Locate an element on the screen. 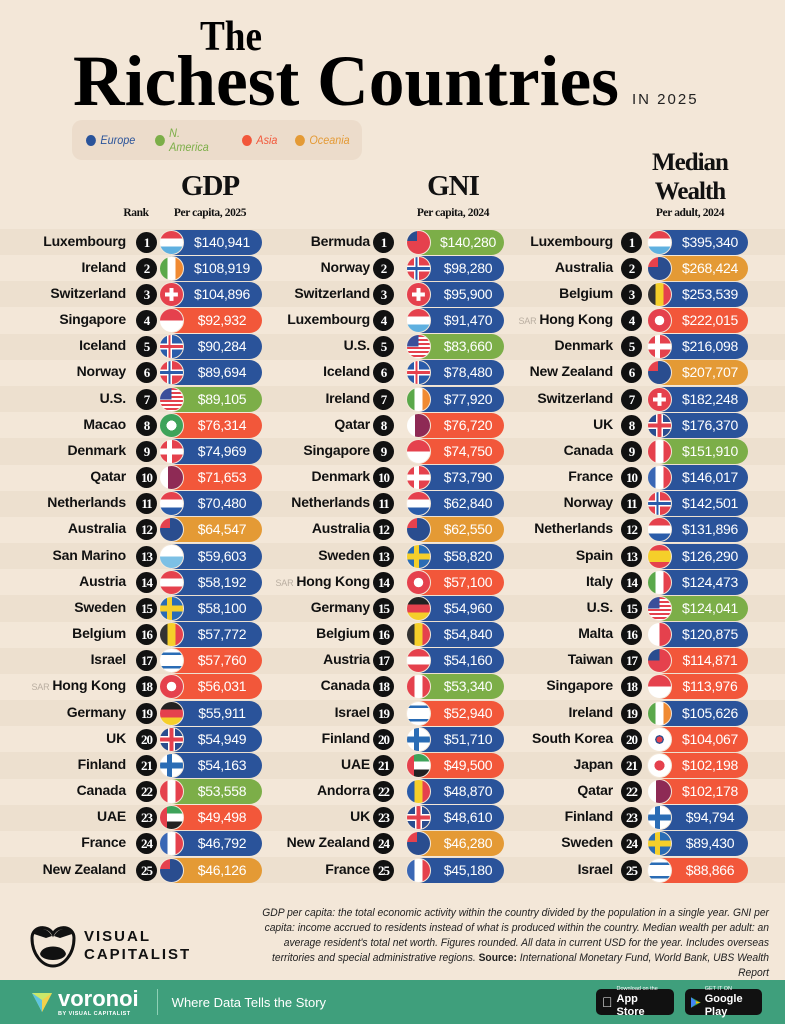 This screenshot has width=785, height=1024. rank-badge: 23 is located at coordinates (383, 818).